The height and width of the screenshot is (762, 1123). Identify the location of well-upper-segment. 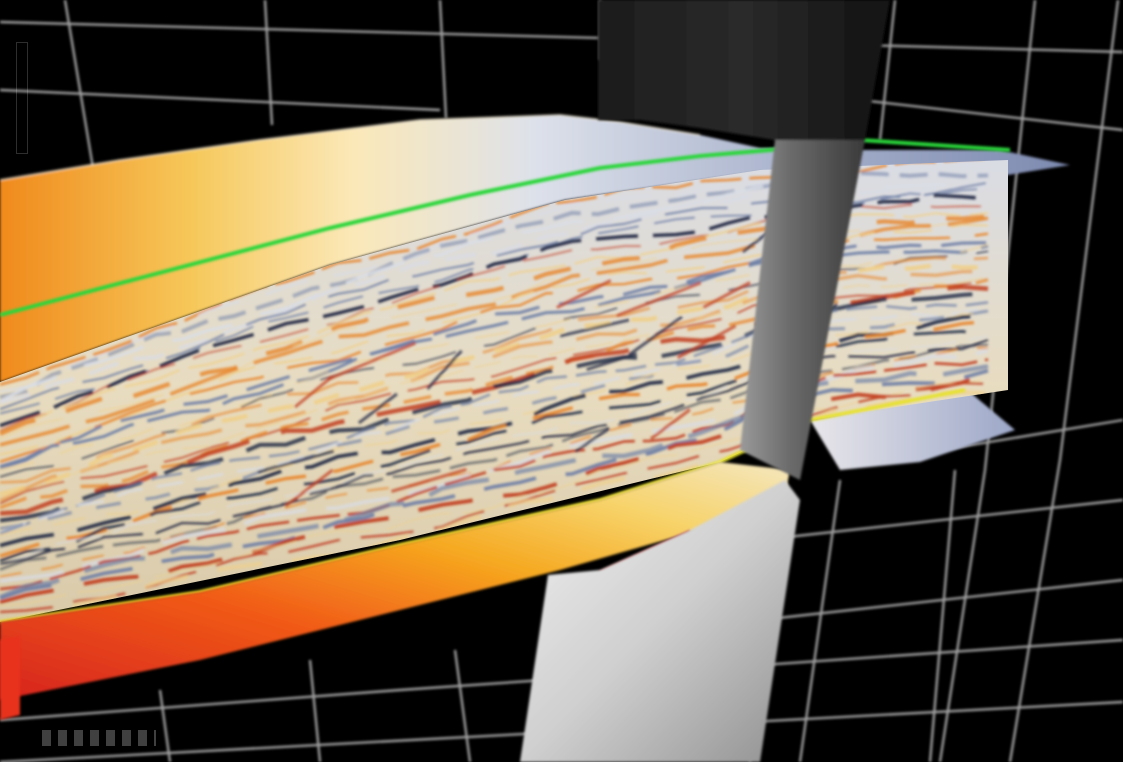
(744, 77).